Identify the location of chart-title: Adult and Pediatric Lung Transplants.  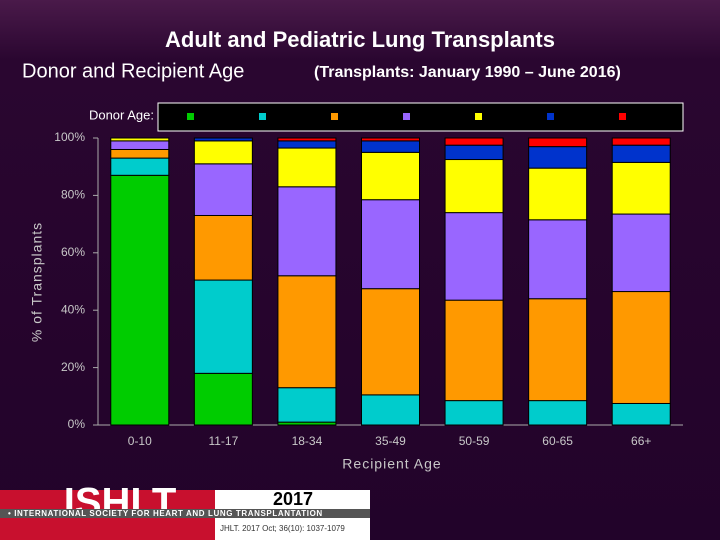
(360, 39).